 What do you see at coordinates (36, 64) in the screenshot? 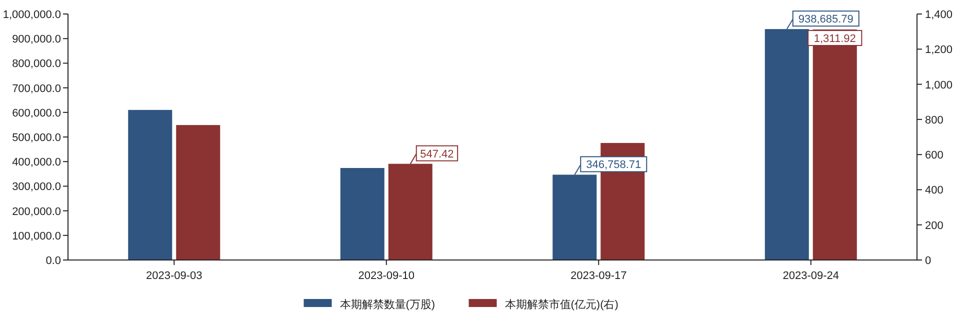
I see `y-tick-label: 800,000.0` at bounding box center [36, 64].